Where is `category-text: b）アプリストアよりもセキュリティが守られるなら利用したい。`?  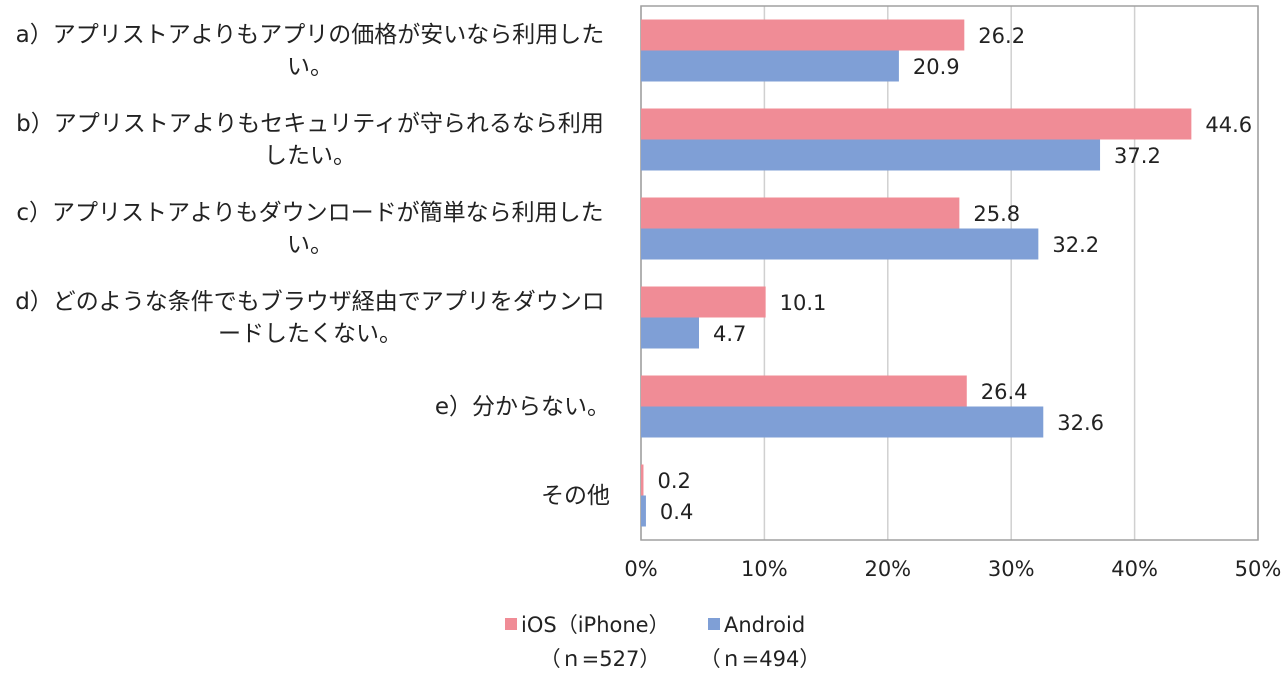 category-text: b）アプリストアよりもセキュリティが守られるなら利用したい。 is located at coordinates (310, 139).